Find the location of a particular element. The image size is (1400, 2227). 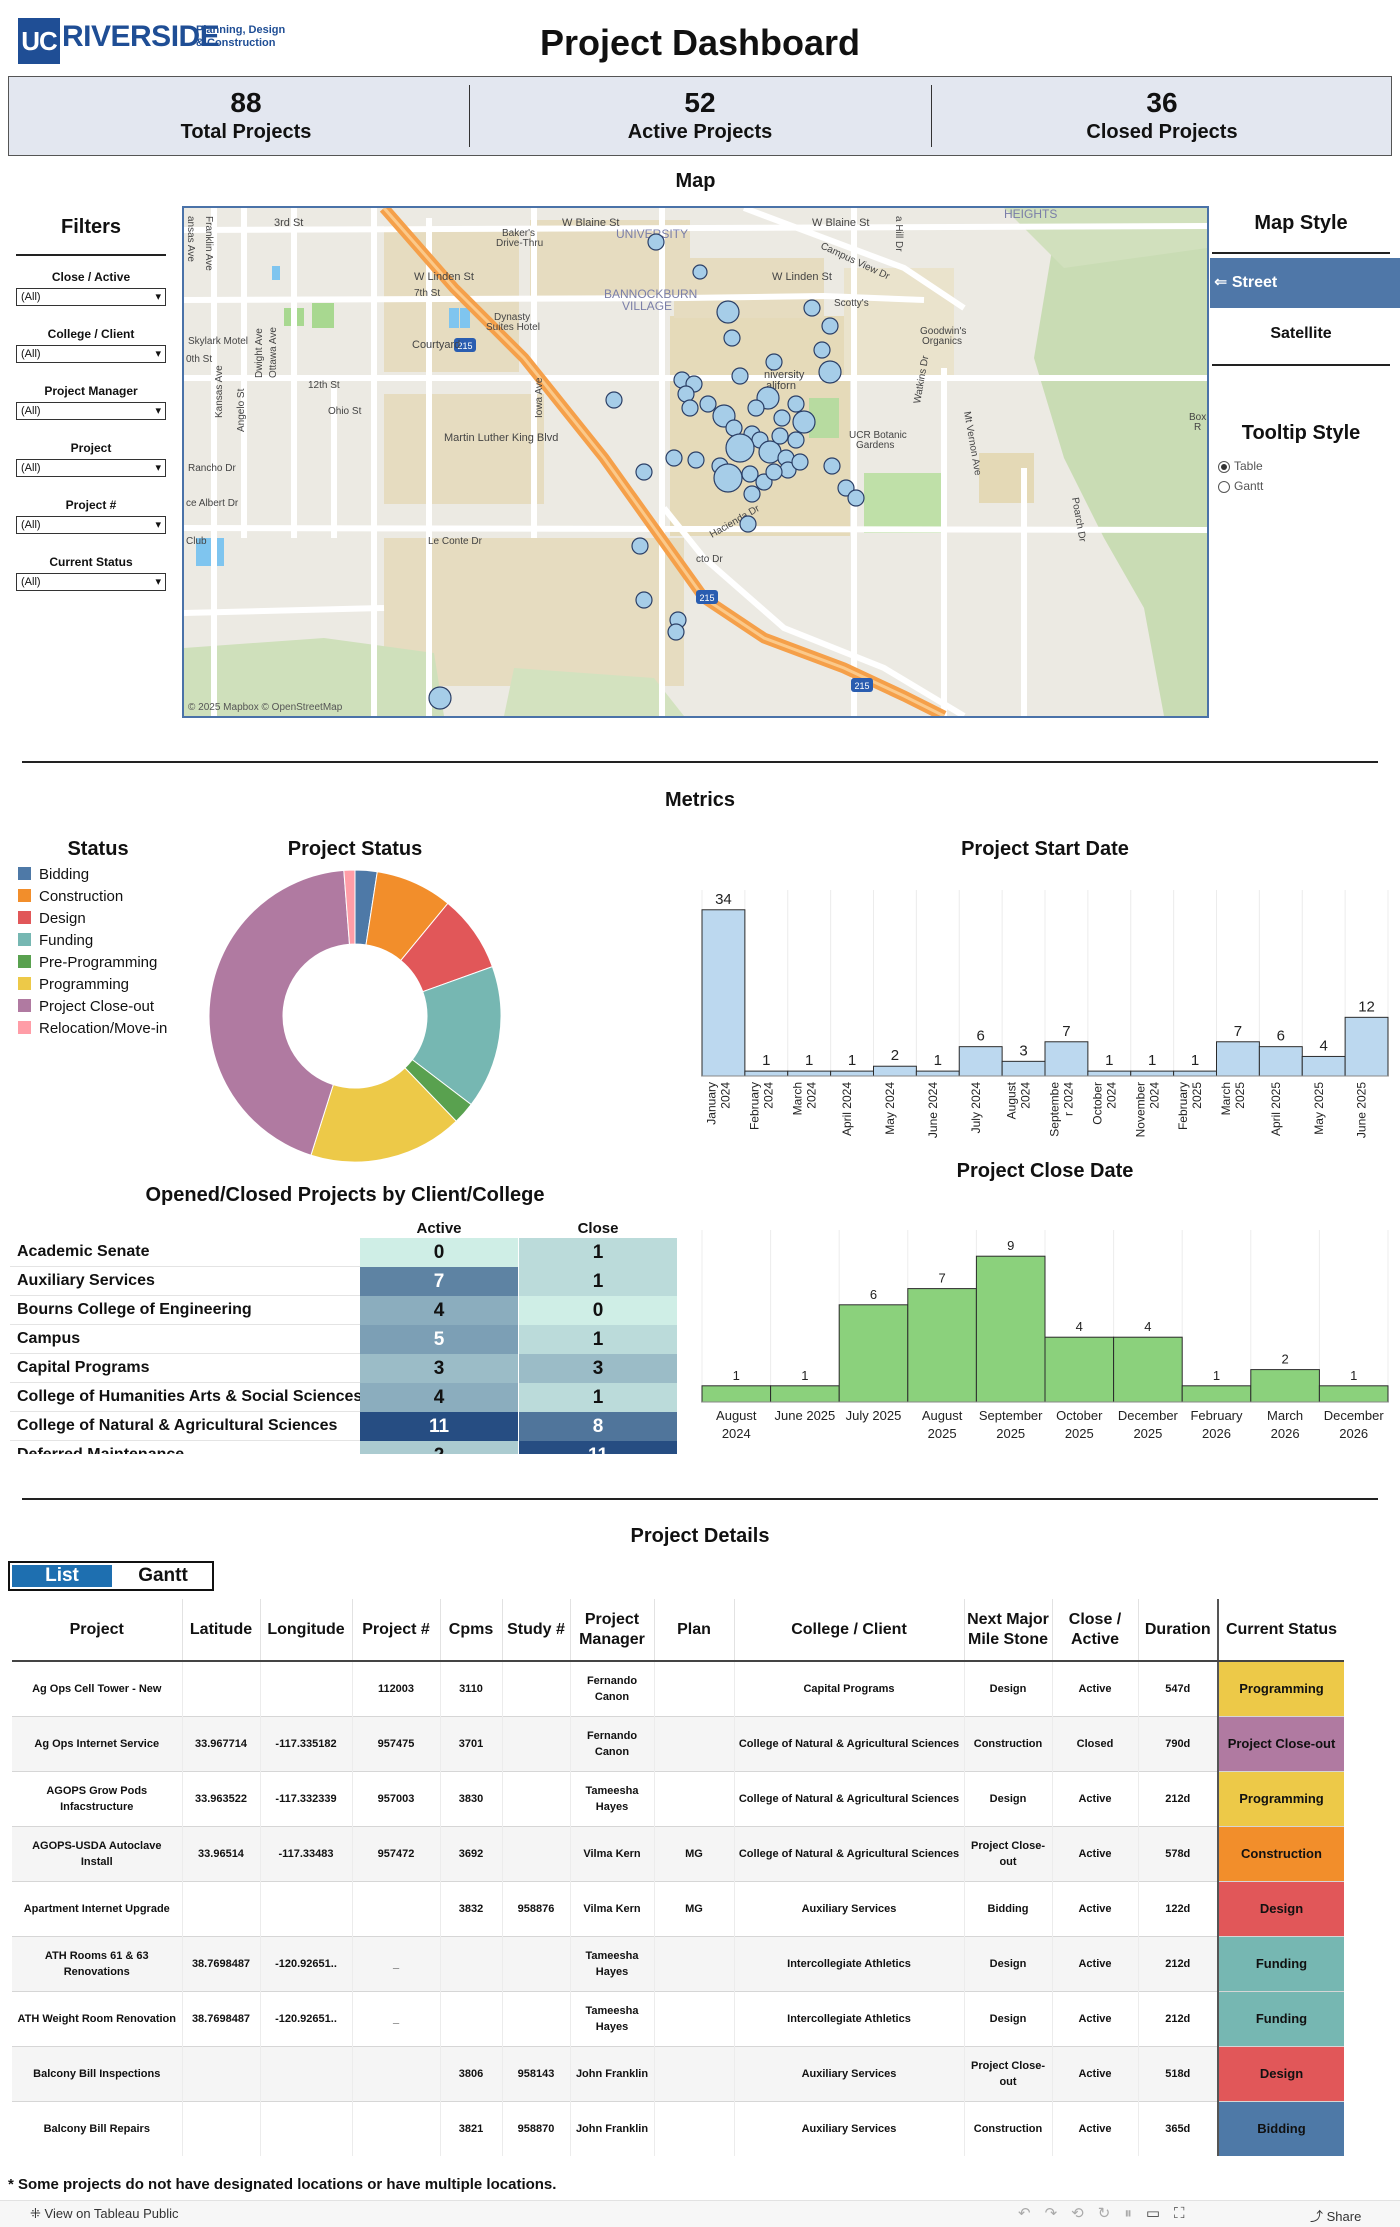

fullscreen-icon: ⛶ is located at coordinates (1186, 2213).